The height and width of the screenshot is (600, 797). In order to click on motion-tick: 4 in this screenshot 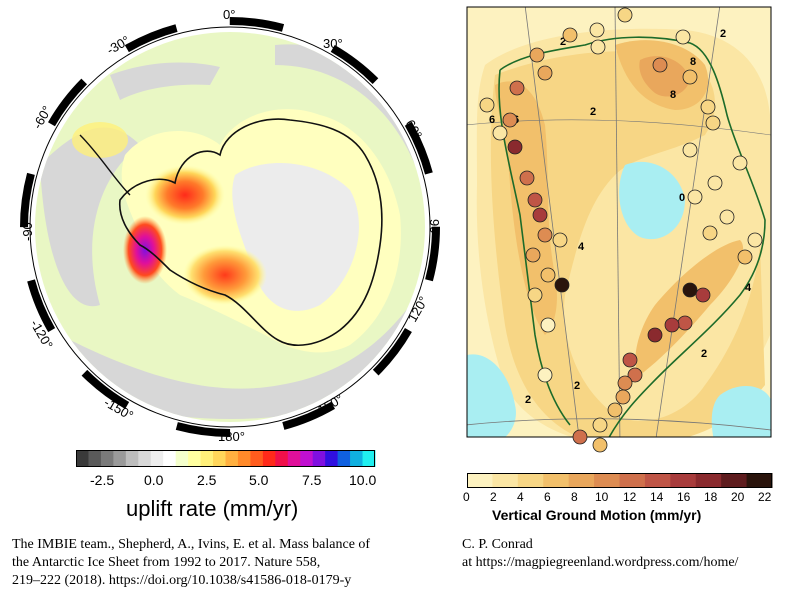, I will do `click(520, 497)`.